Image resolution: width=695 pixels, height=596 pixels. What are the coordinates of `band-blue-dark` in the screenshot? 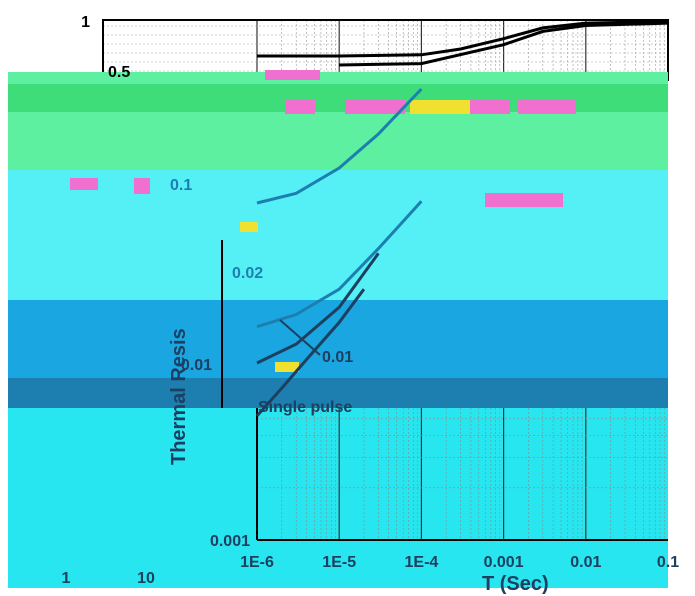 It's located at (338, 393).